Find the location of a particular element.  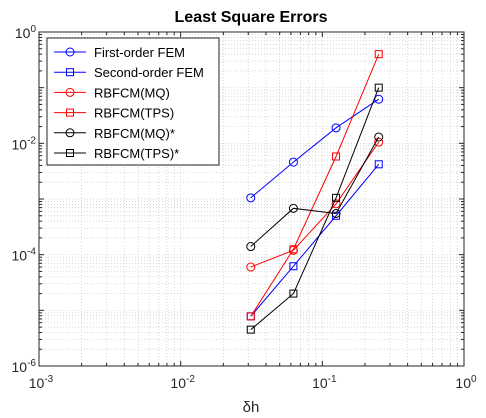

legend-entry: Second-order FEM is located at coordinates (129, 72).